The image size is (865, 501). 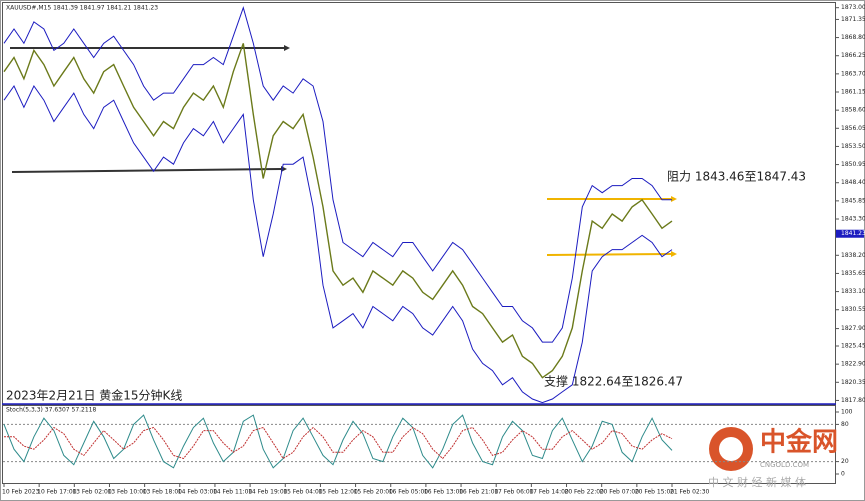 I want to click on arrow-line, so click(x=147, y=170).